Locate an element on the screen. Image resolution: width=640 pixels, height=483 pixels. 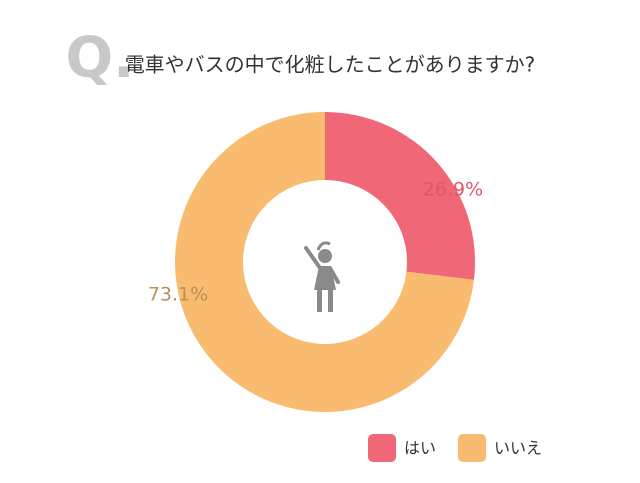
q-mark: Q. is located at coordinates (100, 58).